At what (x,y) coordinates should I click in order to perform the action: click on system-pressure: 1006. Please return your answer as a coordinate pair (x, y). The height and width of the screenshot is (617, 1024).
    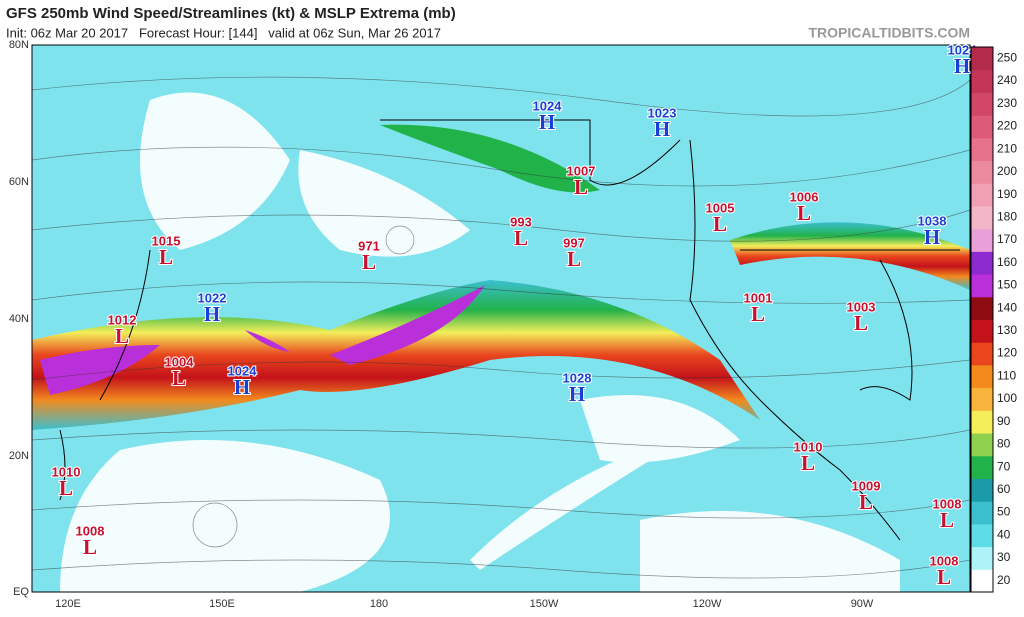
    Looking at the image, I should click on (804, 196).